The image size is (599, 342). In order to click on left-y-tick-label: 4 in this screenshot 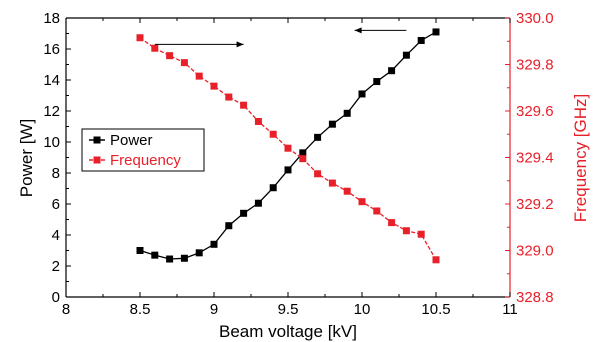, I will do `click(56, 235)`.